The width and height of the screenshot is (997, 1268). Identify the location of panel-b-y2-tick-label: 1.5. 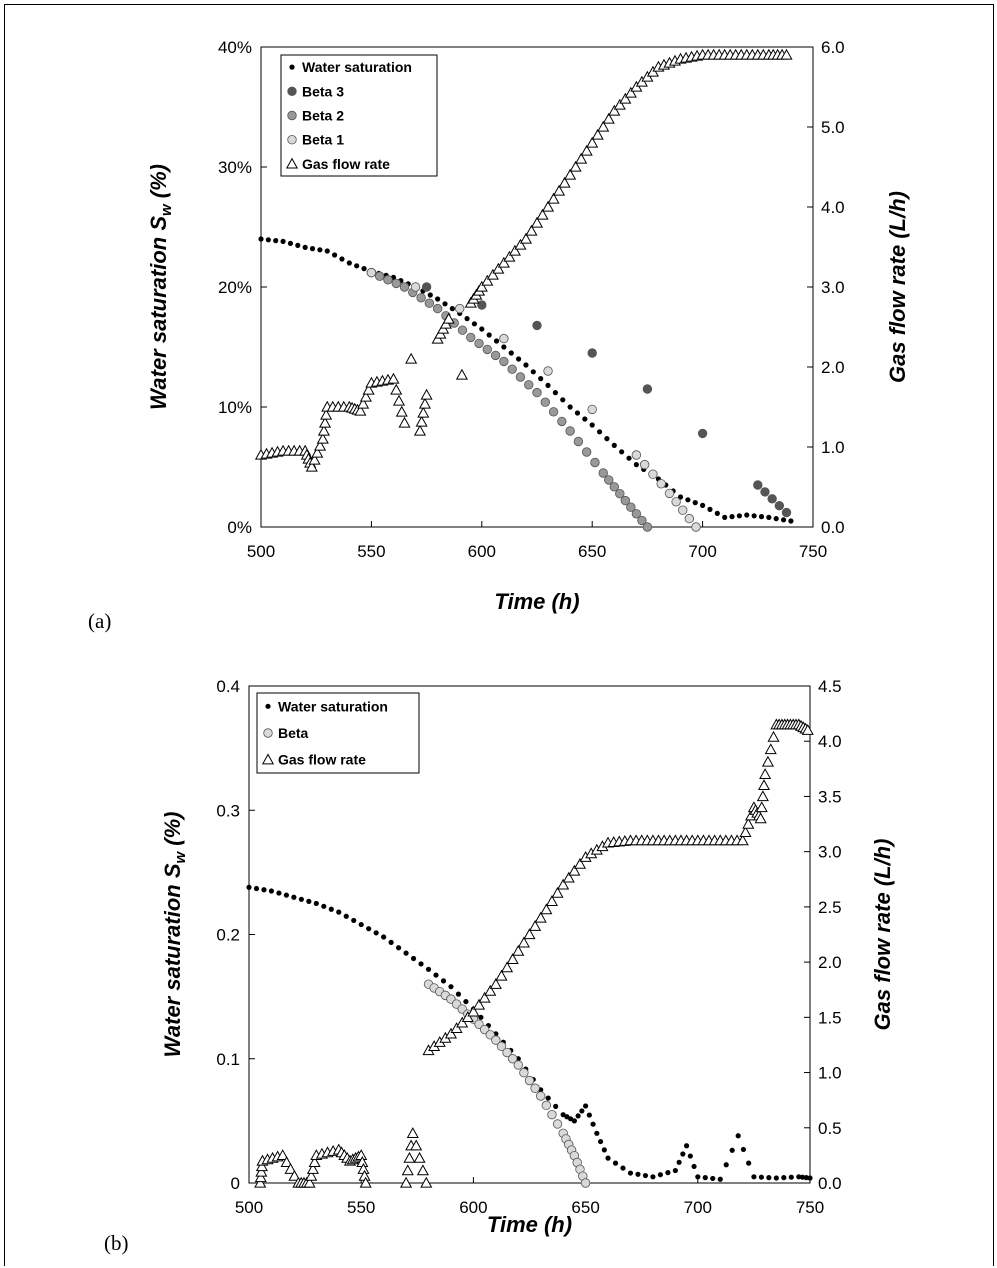
(830, 1017).